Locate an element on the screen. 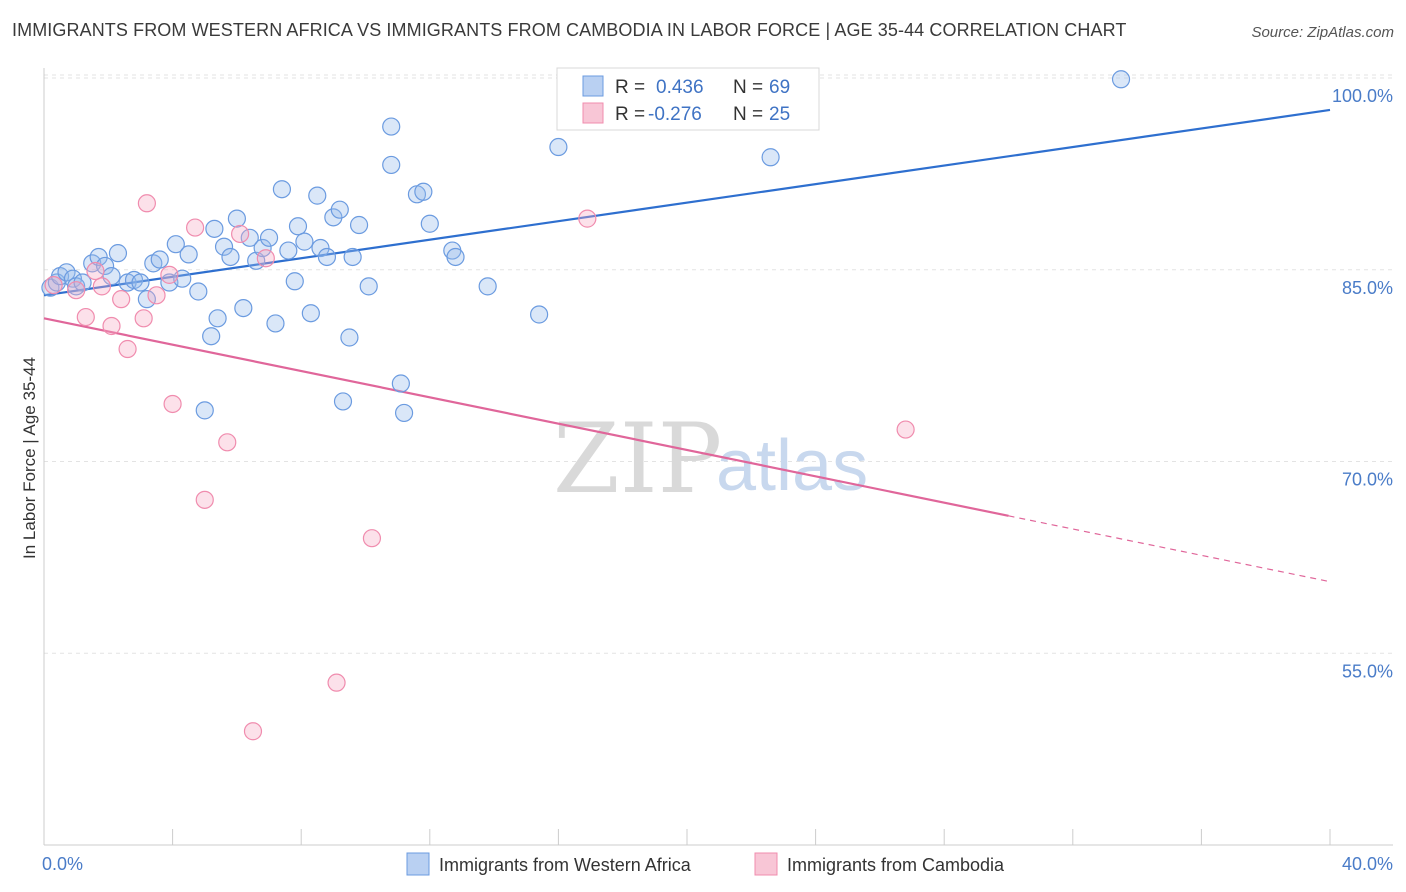 This screenshot has height=892, width=1406. stats-r-label-1: R = is located at coordinates (630, 87).